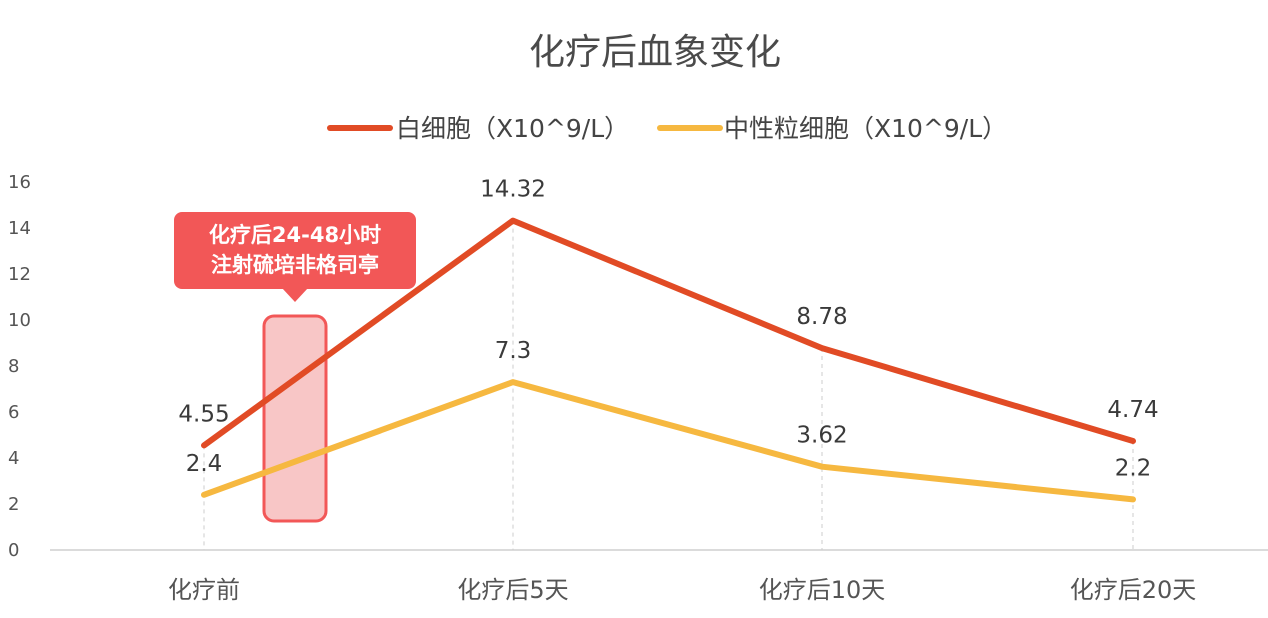 This screenshot has width=1268, height=618. Describe the element at coordinates (19, 274) in the screenshot. I see `y-tick-label: 12` at that location.